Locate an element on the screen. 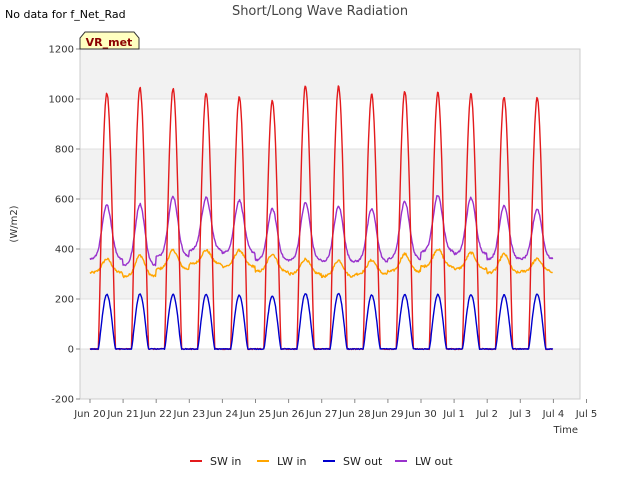 The image size is (640, 480). x-tick-label: Jul 2 is located at coordinates (486, 414).